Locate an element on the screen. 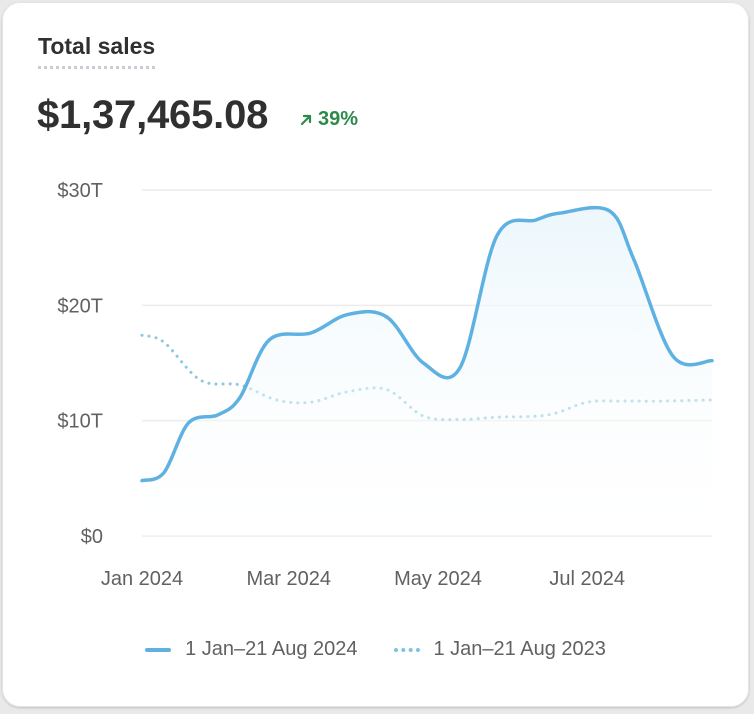  arrow-up-right-icon is located at coordinates (306, 119).